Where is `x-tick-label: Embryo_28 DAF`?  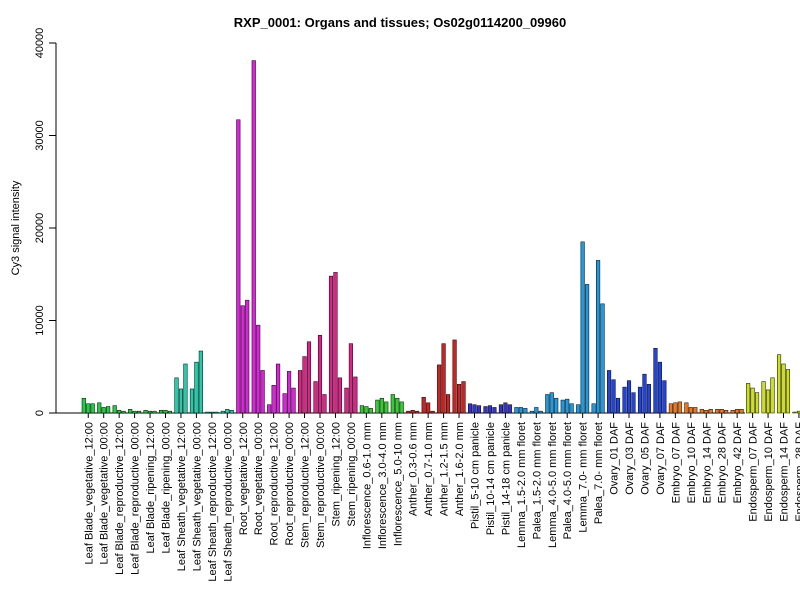 x-tick-label: Embryo_28 DAF is located at coordinates (723, 463).